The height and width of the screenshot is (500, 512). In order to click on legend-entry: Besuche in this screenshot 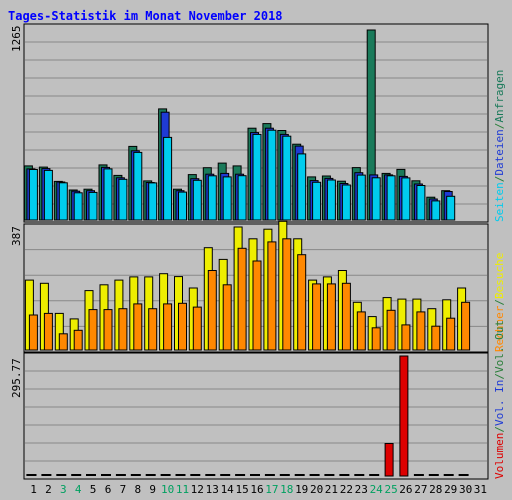, I will do `click(499, 276)`.